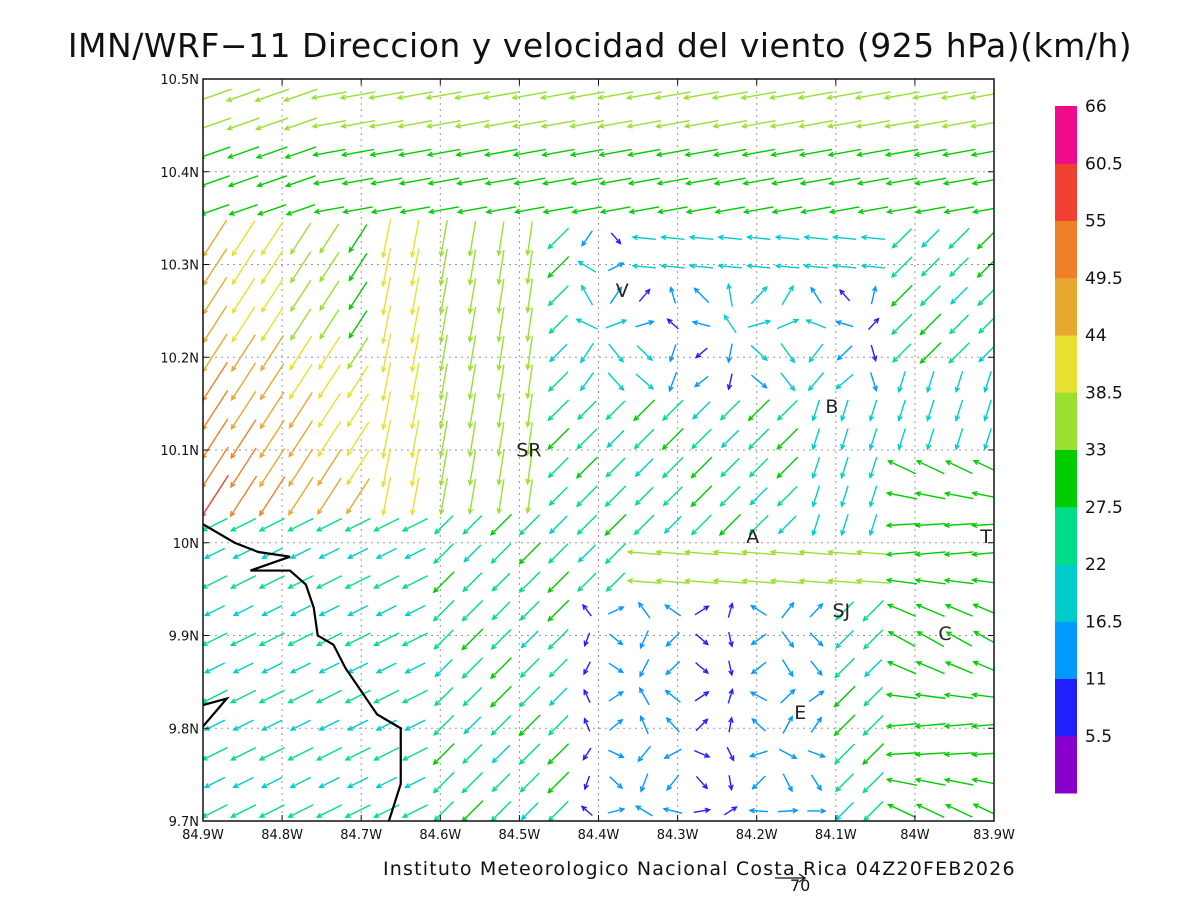  I want to click on lon-tick-label: 84.2W, so click(757, 835).